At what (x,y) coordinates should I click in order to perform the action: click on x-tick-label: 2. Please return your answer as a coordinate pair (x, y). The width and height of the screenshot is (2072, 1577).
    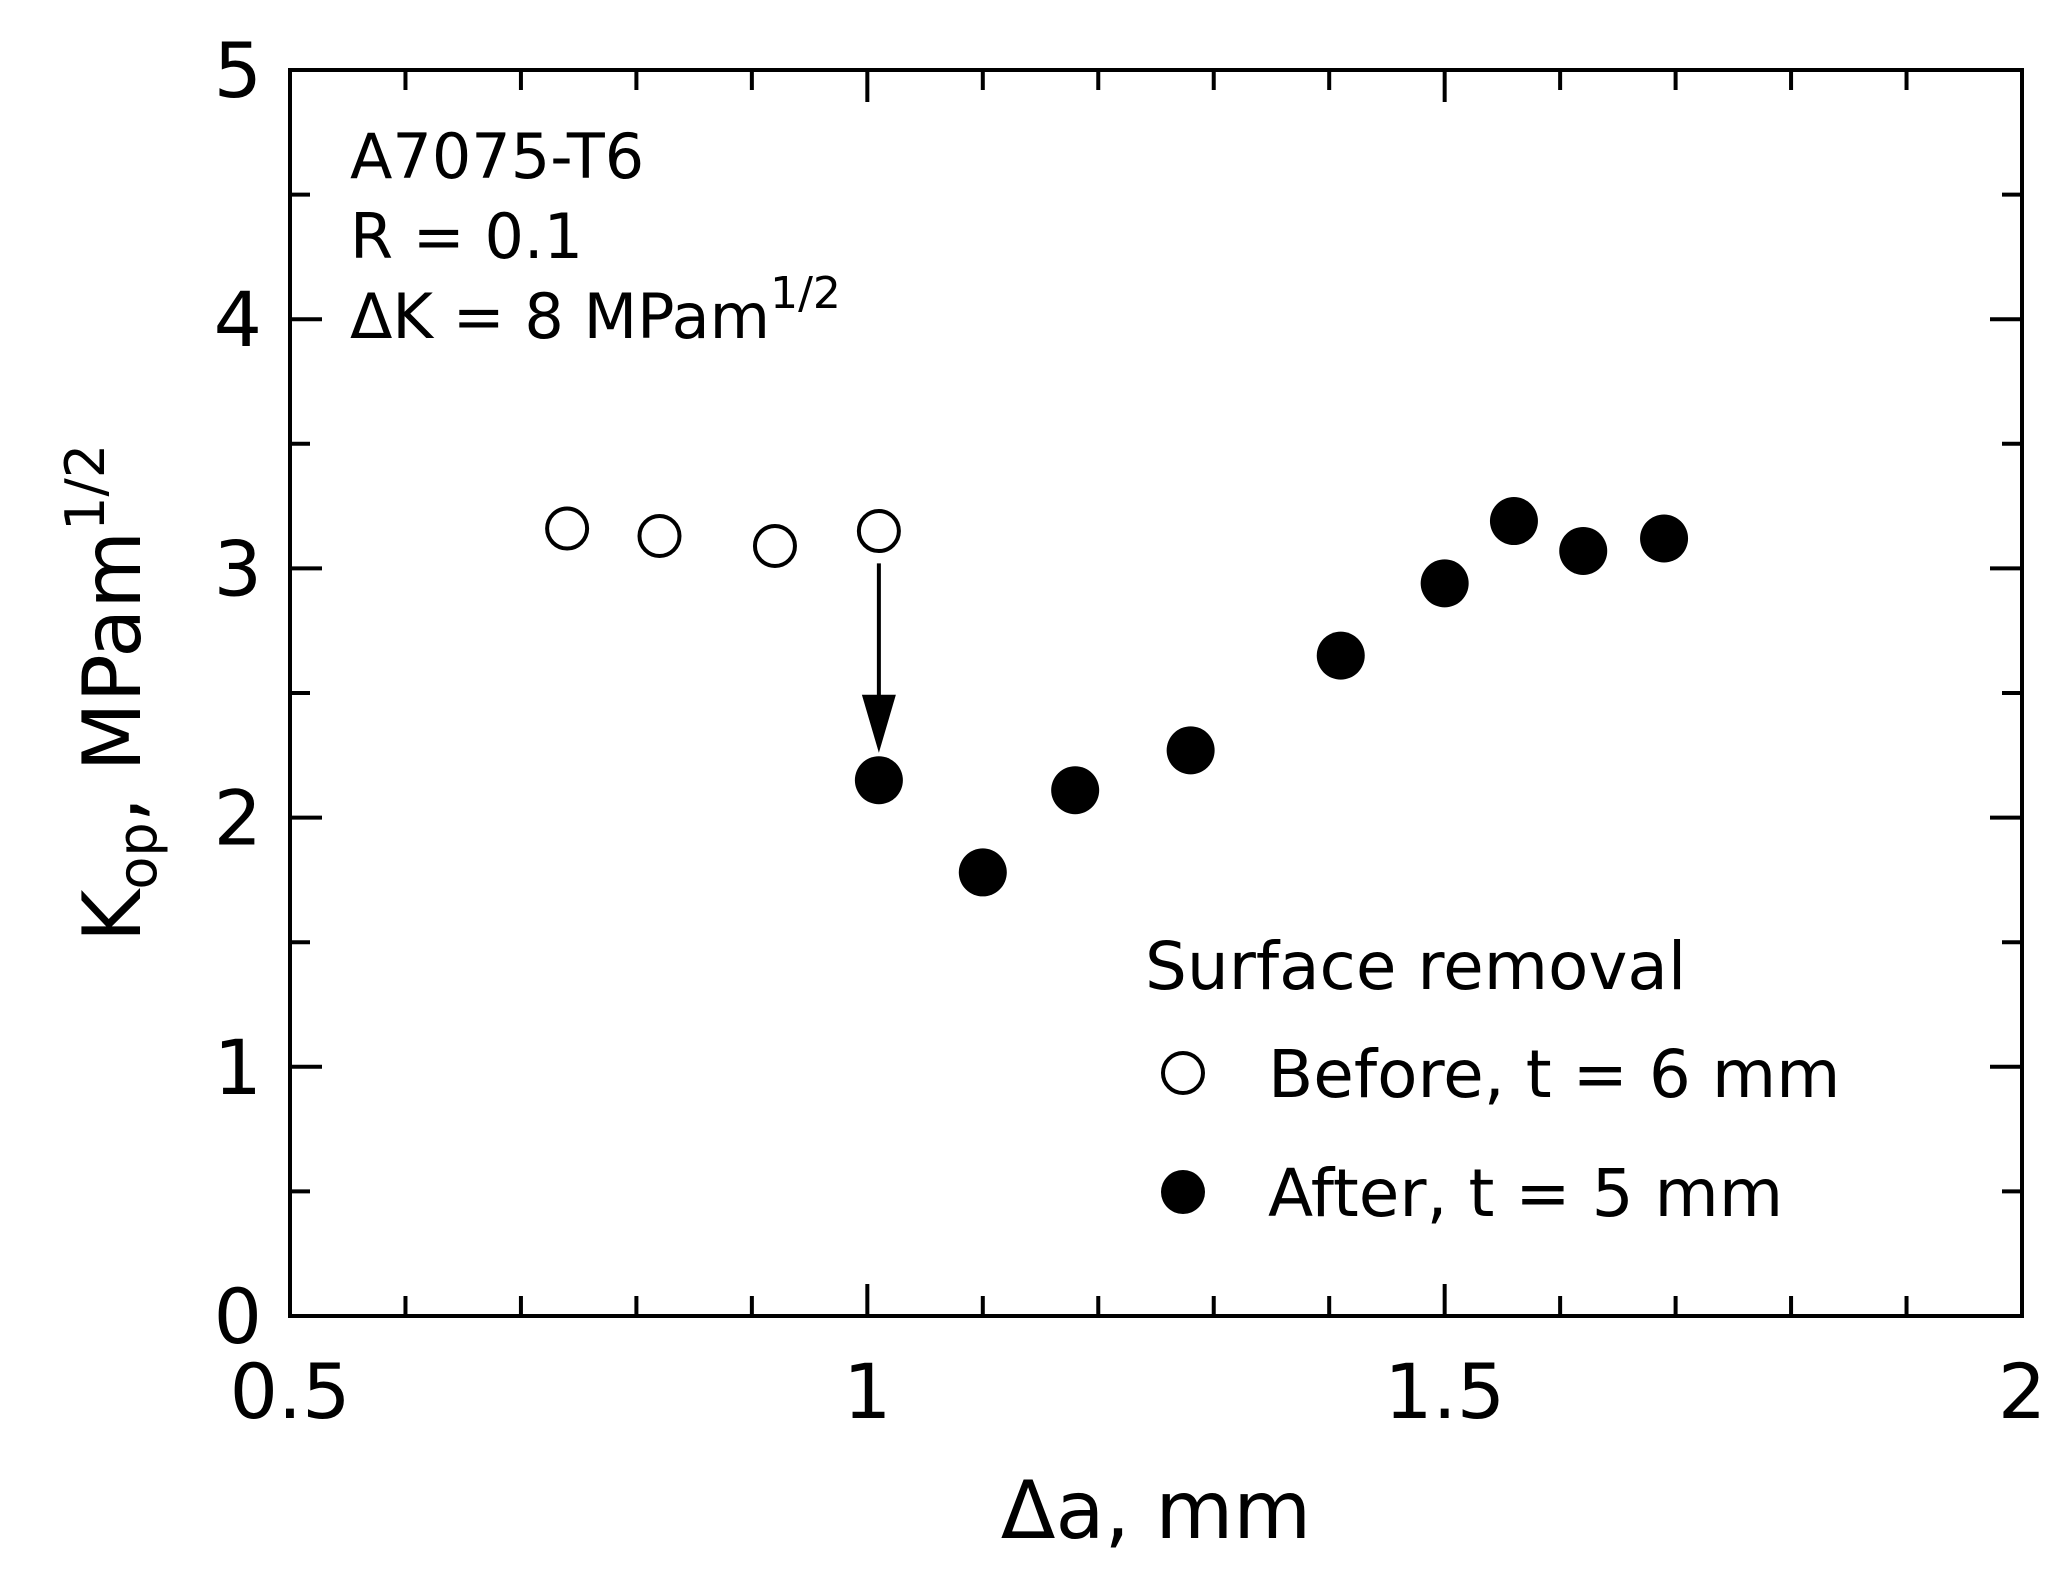
    Looking at the image, I should click on (2022, 1391).